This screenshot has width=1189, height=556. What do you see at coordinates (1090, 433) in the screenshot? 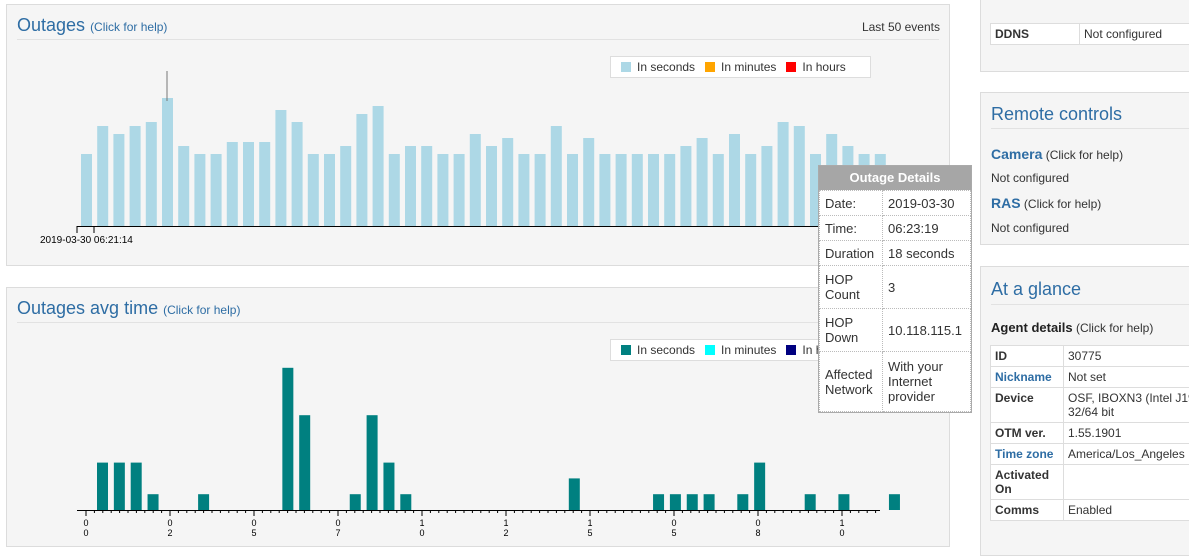
I see `agent-row: OTM ver.1.55.1901` at bounding box center [1090, 433].